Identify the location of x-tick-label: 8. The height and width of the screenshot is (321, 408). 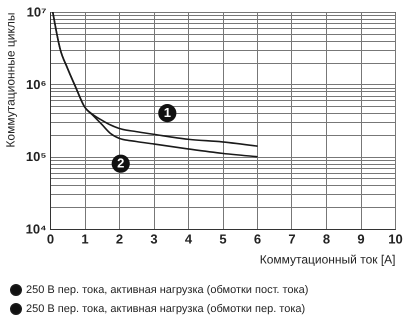
(326, 239).